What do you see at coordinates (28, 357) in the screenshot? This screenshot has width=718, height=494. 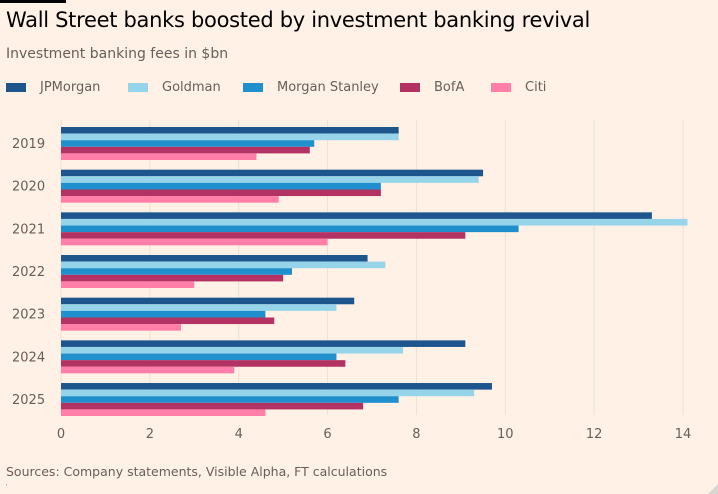 I see `year-label: 2024` at bounding box center [28, 357].